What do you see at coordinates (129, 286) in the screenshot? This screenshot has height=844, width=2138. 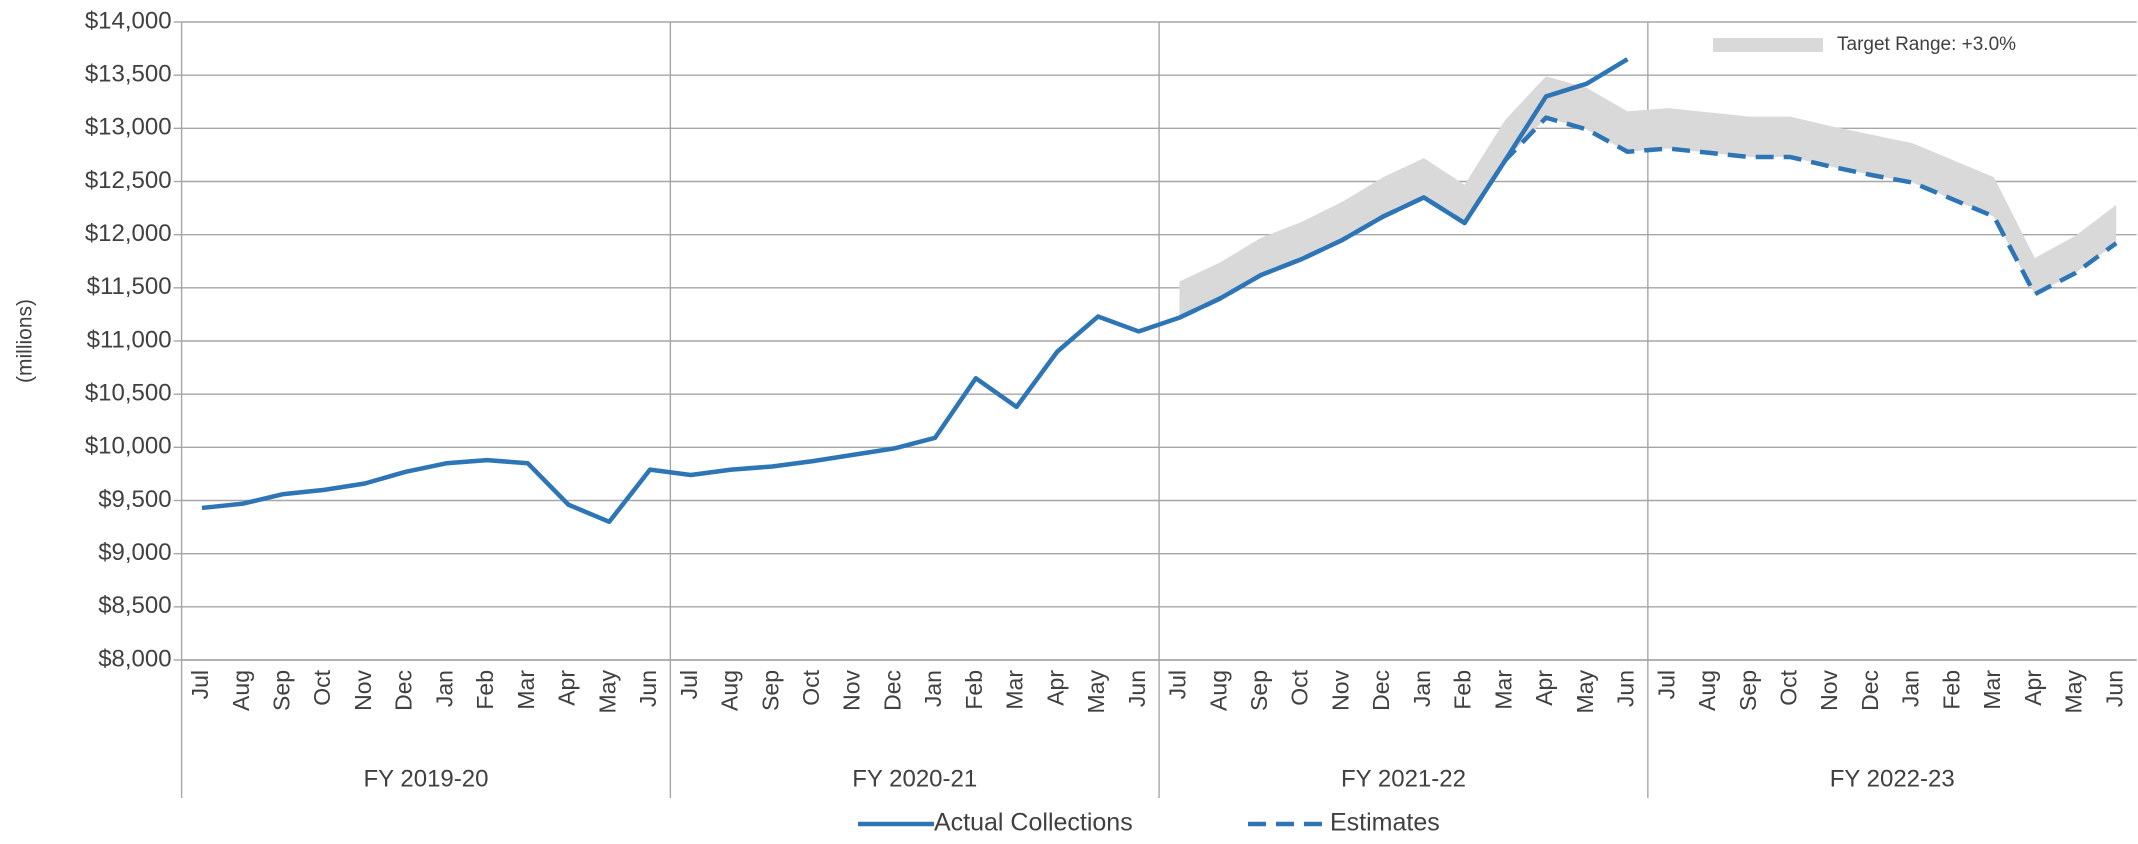 I see `y-tick-label: $11,500` at bounding box center [129, 286].